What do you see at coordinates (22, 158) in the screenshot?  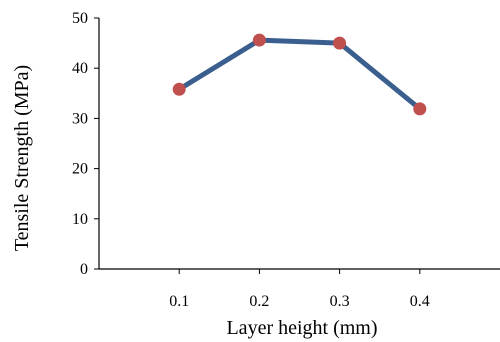 I see `y-axis-title: Tensile Strength (MPa)` at bounding box center [22, 158].